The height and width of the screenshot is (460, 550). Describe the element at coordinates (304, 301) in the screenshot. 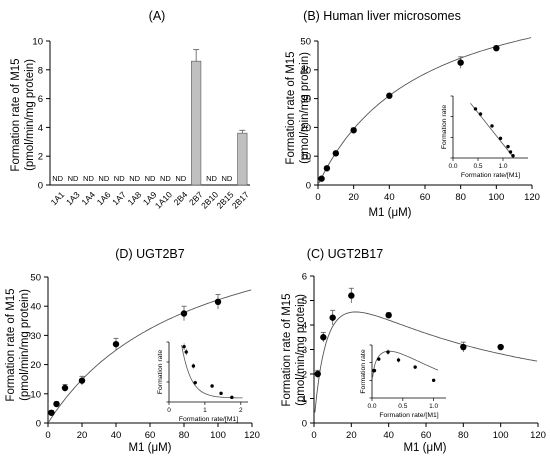

I see `y-tick-label: 5` at that location.